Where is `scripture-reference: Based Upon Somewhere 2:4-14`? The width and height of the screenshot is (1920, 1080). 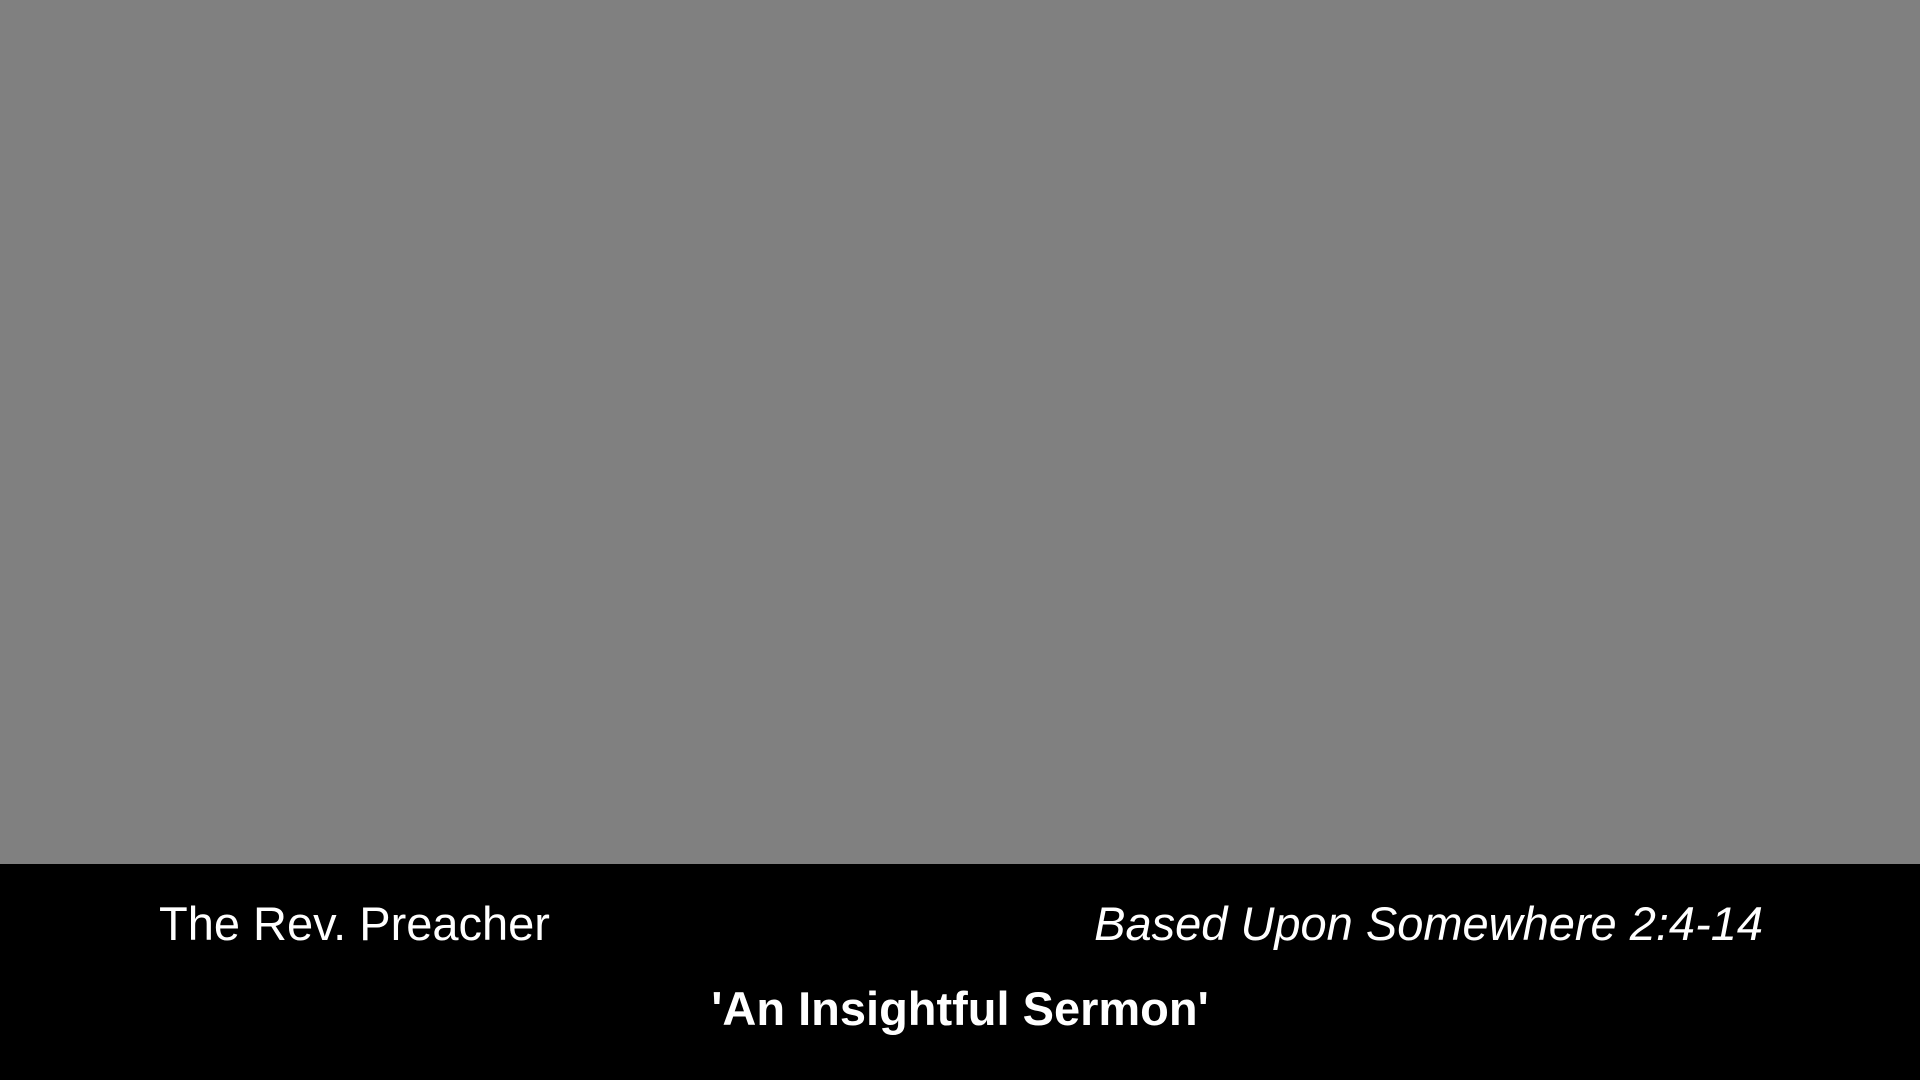
scripture-reference: Based Upon Somewhere 2:4-14 is located at coordinates (1428, 923).